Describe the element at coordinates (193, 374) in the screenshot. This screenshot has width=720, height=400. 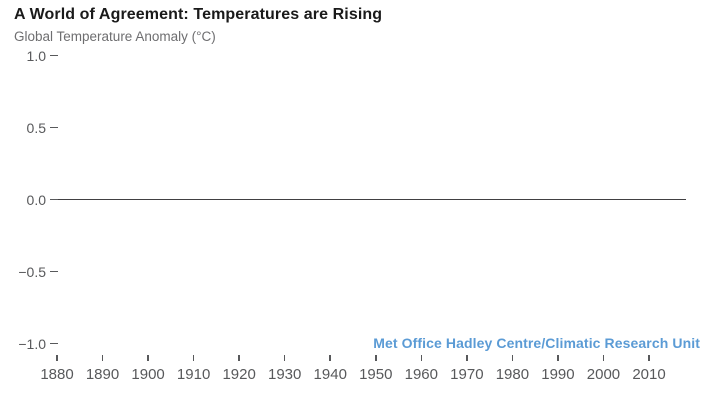
I see `x-tick-label: 1910` at that location.